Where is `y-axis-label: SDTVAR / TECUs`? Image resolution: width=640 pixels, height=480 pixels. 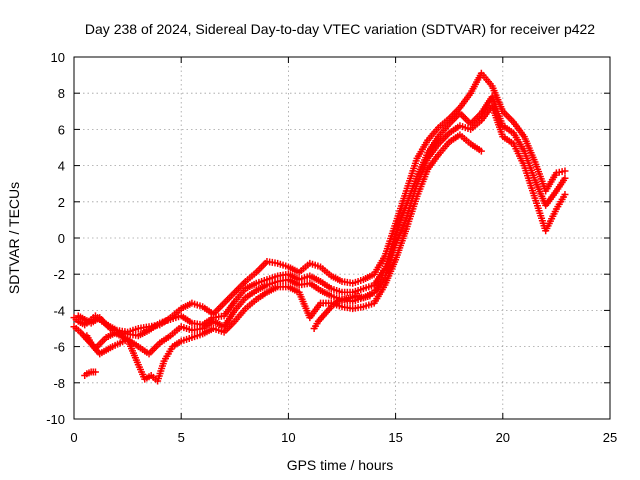
y-axis-label: SDTVAR / TECUs is located at coordinates (14, 238).